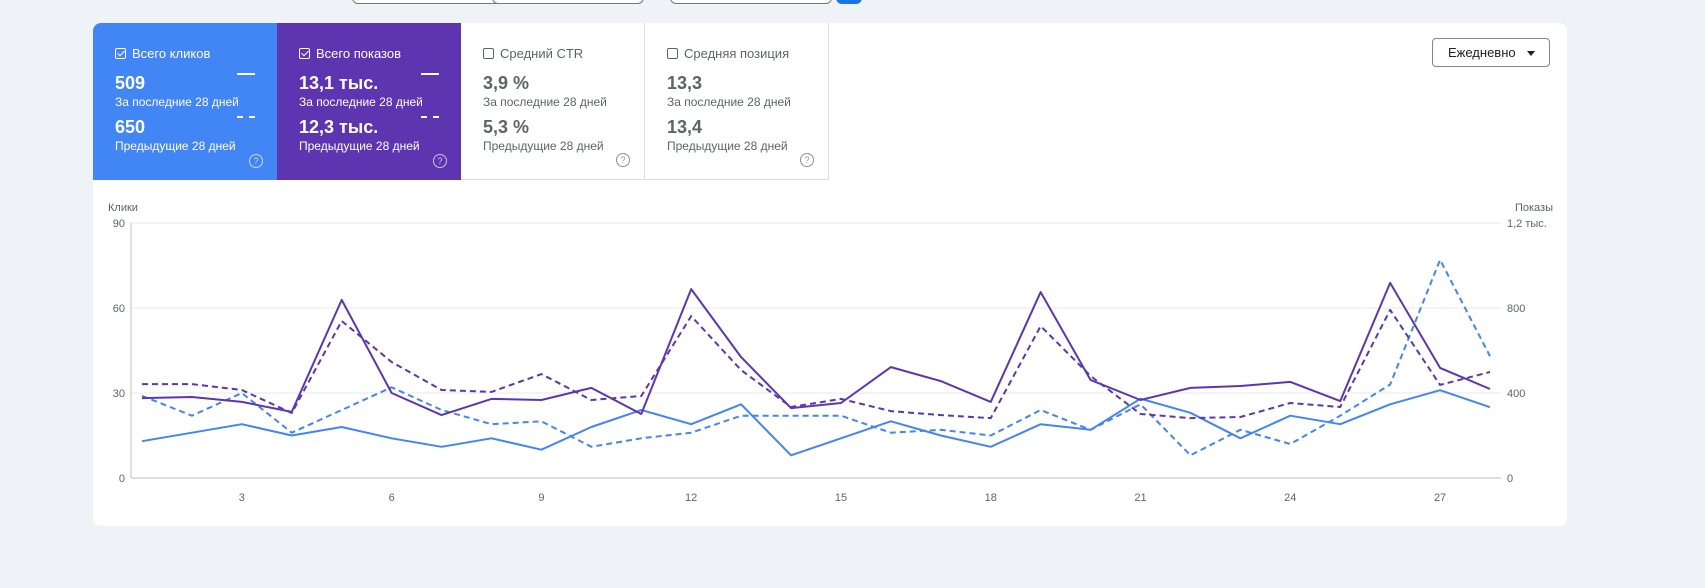 The image size is (1705, 588). I want to click on metric-current-value: 13,1 тыс., so click(339, 83).